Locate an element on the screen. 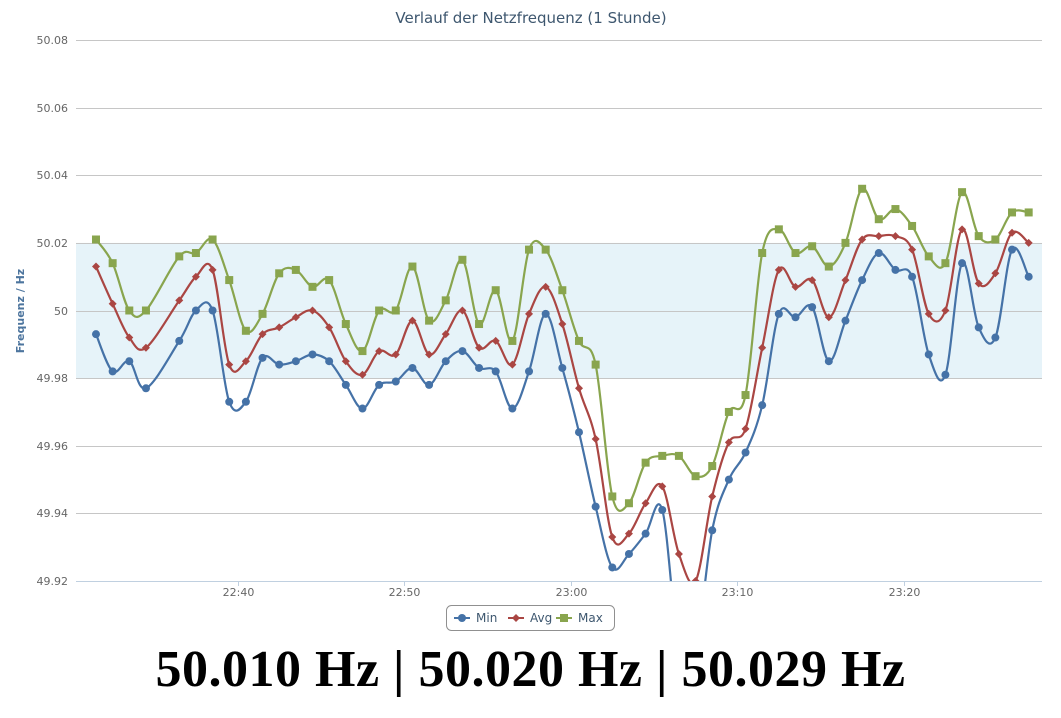 This screenshot has width=1061, height=718. legend-label: Max is located at coordinates (590, 618).